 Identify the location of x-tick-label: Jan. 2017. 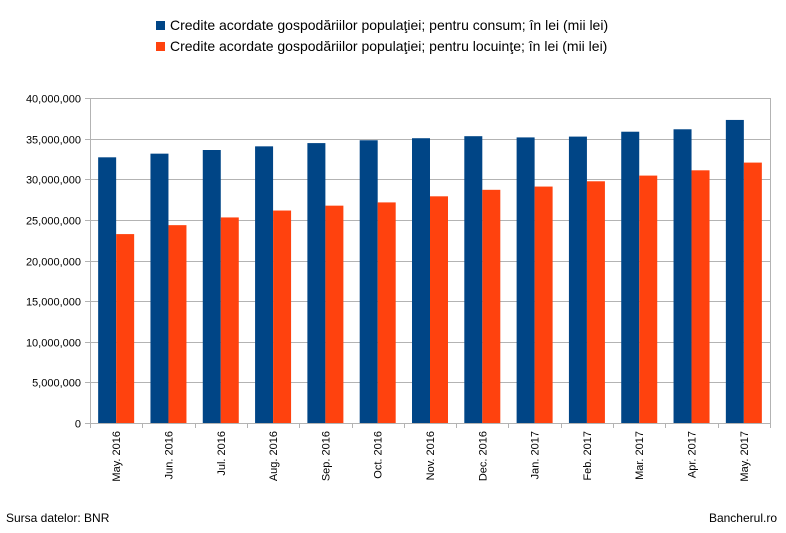
(536, 455).